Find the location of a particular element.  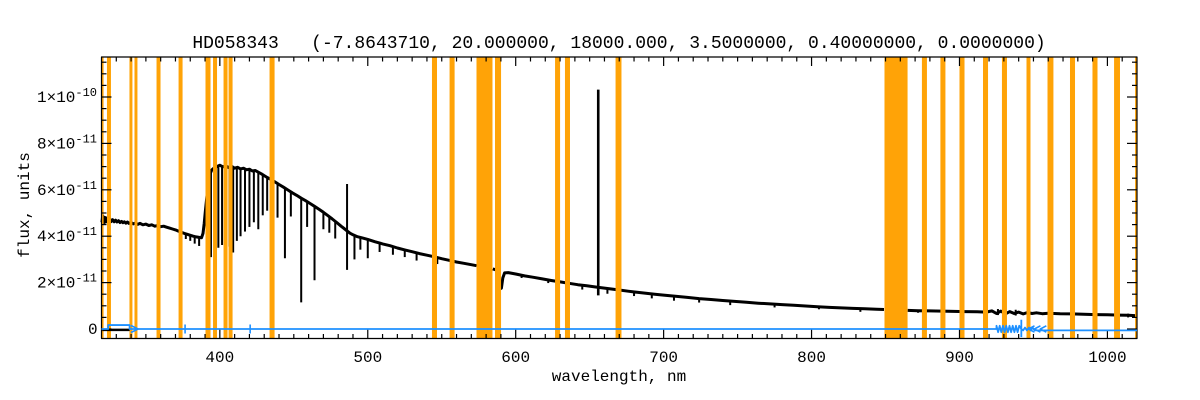

baseline-curve is located at coordinates (619, 329).